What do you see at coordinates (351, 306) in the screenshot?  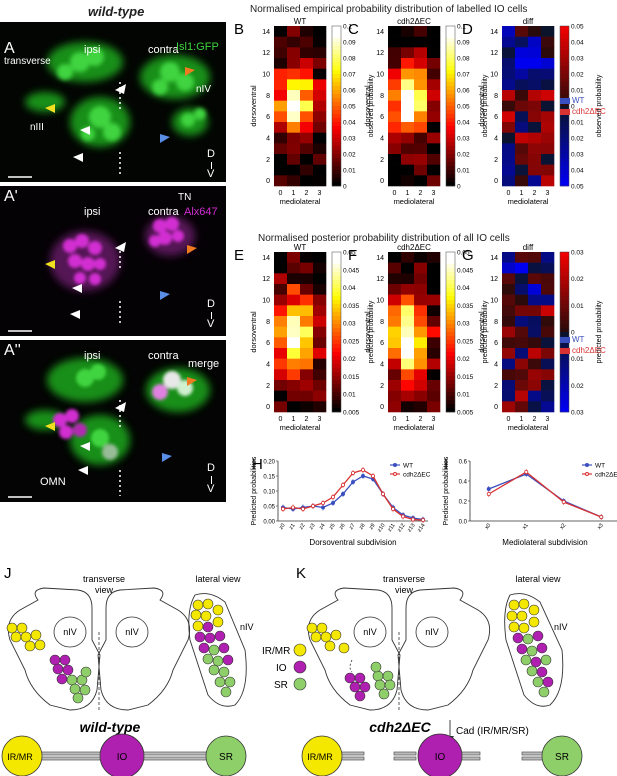 I see `colorbar-tick-label: 0.035` at bounding box center [351, 306].